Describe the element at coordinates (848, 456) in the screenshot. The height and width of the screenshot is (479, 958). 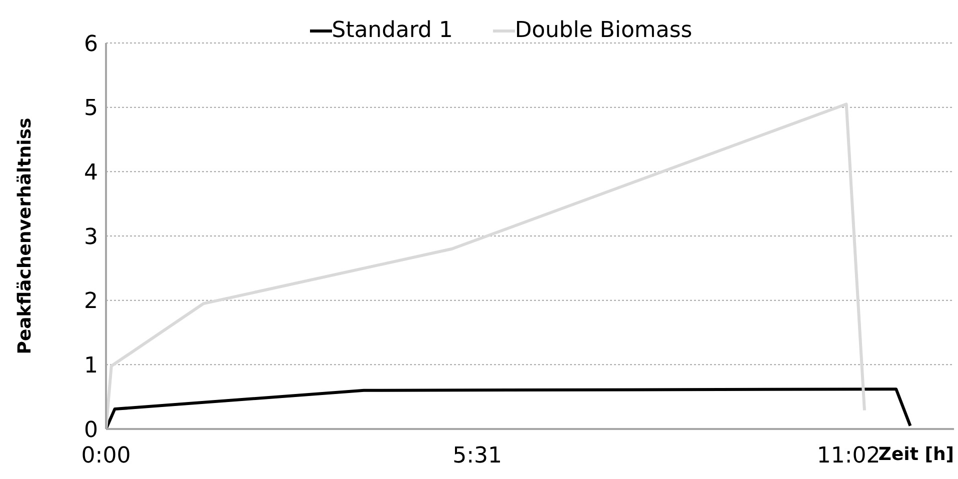
I see `x-tick-label: 11:02` at that location.